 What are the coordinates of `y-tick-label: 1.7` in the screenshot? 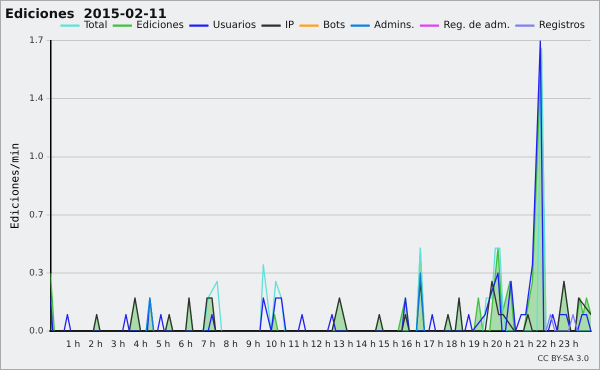 It's located at (36, 41).